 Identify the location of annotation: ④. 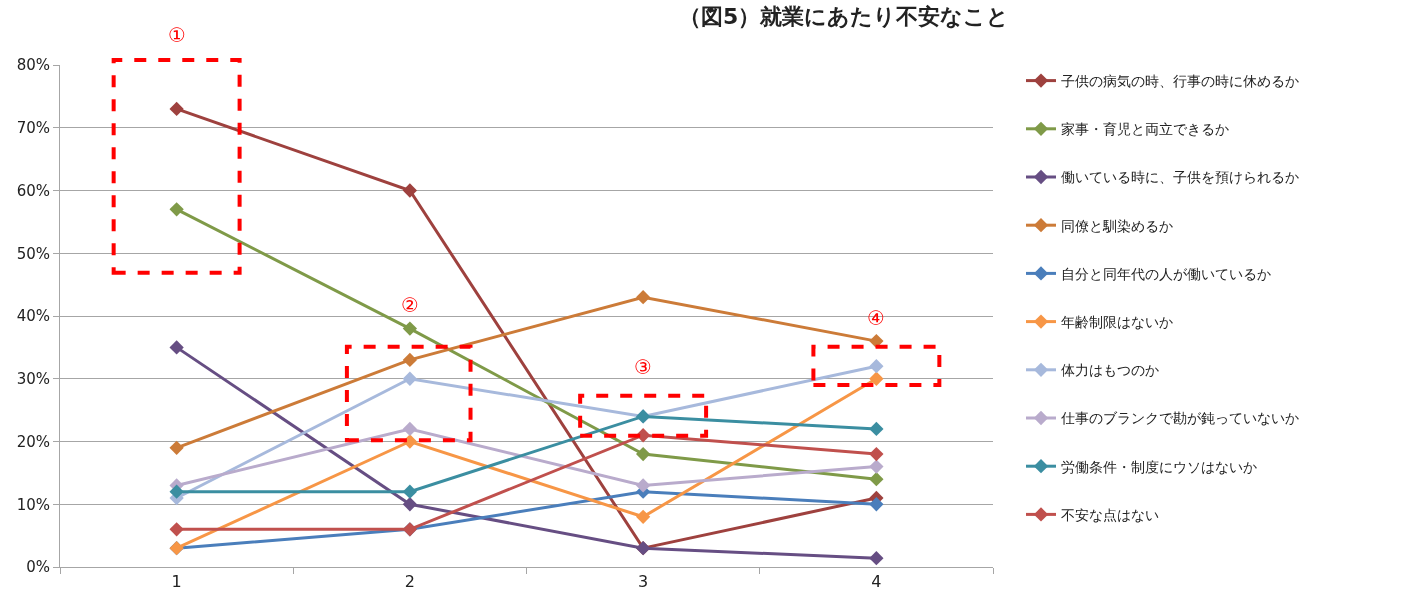
(876, 318).